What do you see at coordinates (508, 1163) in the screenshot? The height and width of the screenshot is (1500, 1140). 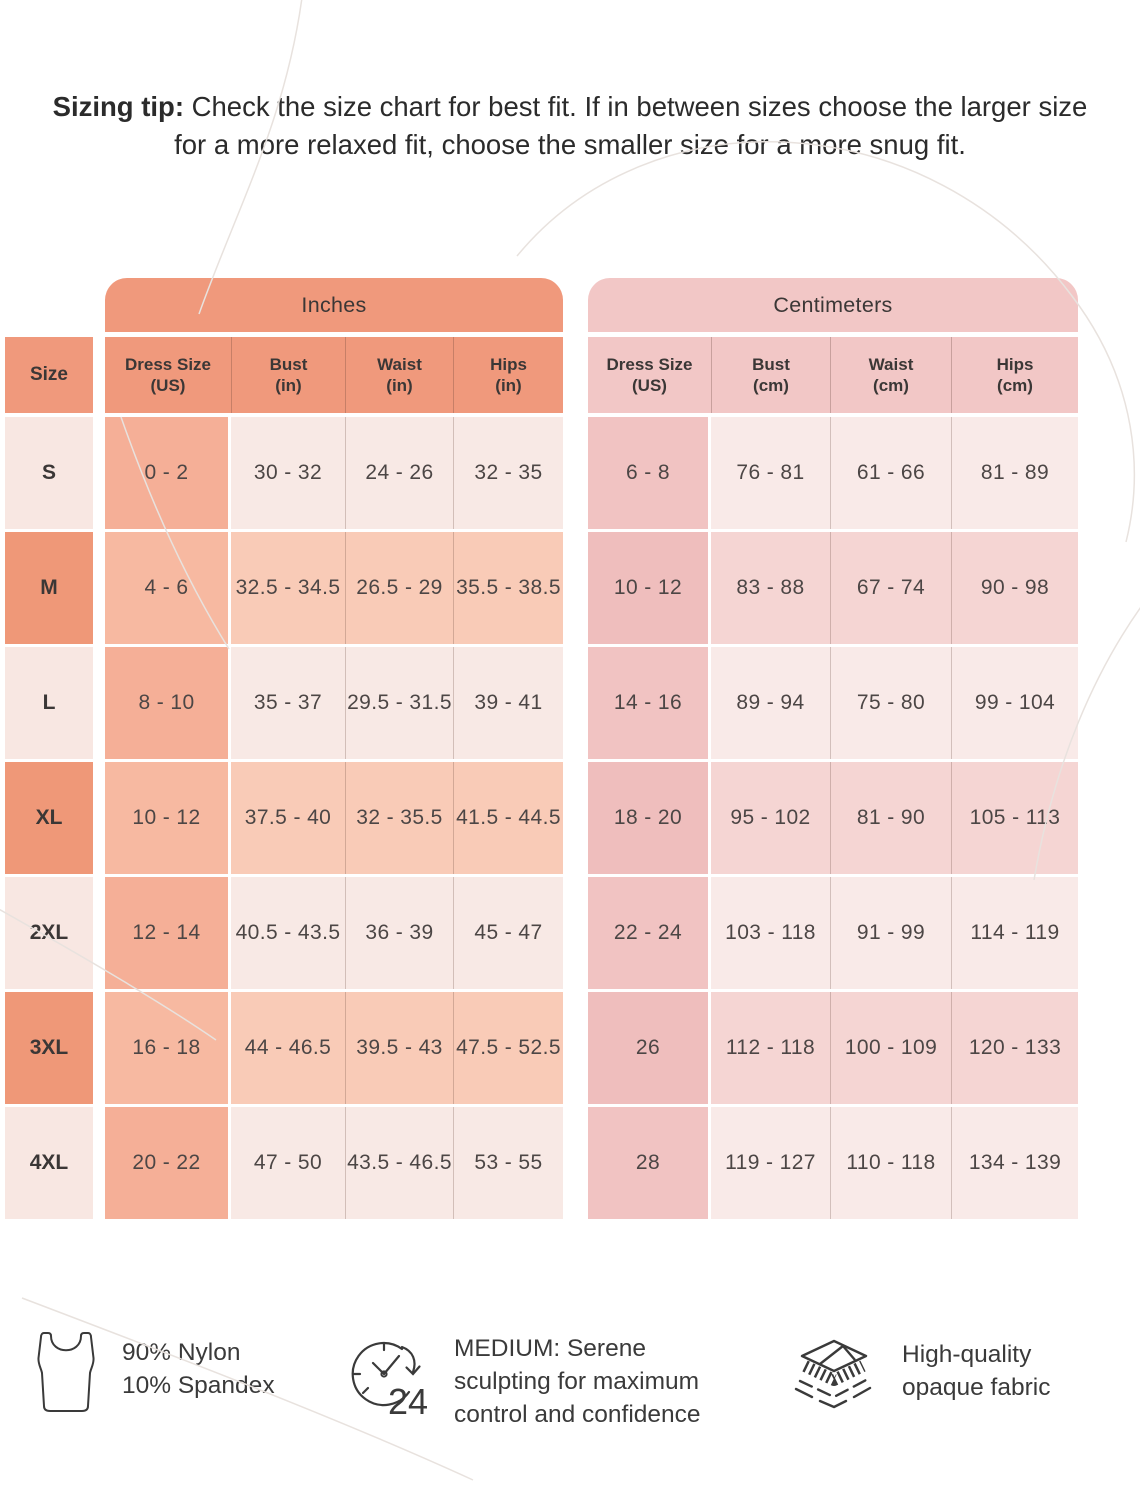 I see `hips-cell: 53 - 55` at bounding box center [508, 1163].